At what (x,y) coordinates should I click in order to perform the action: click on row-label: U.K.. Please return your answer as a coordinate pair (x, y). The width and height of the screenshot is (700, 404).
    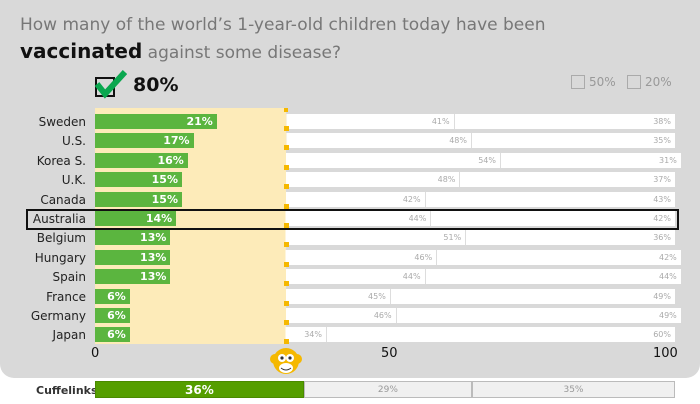
    Looking at the image, I should click on (73, 180).